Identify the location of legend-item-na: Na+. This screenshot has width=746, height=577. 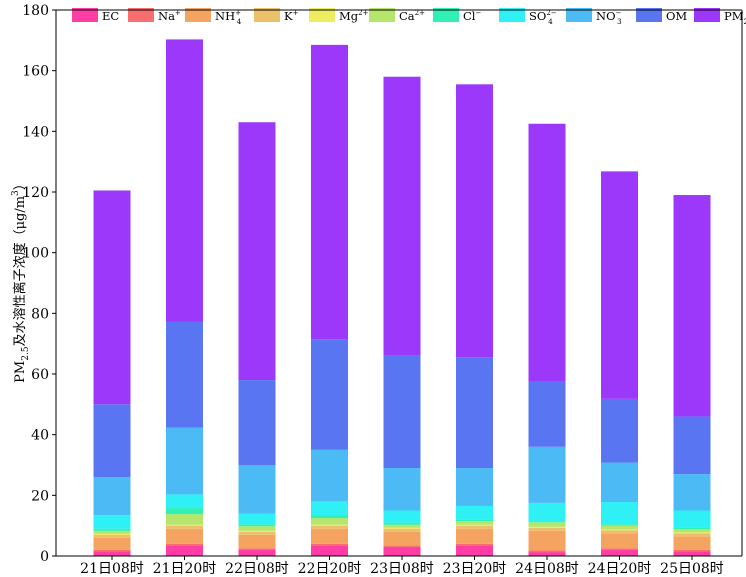
(154, 15).